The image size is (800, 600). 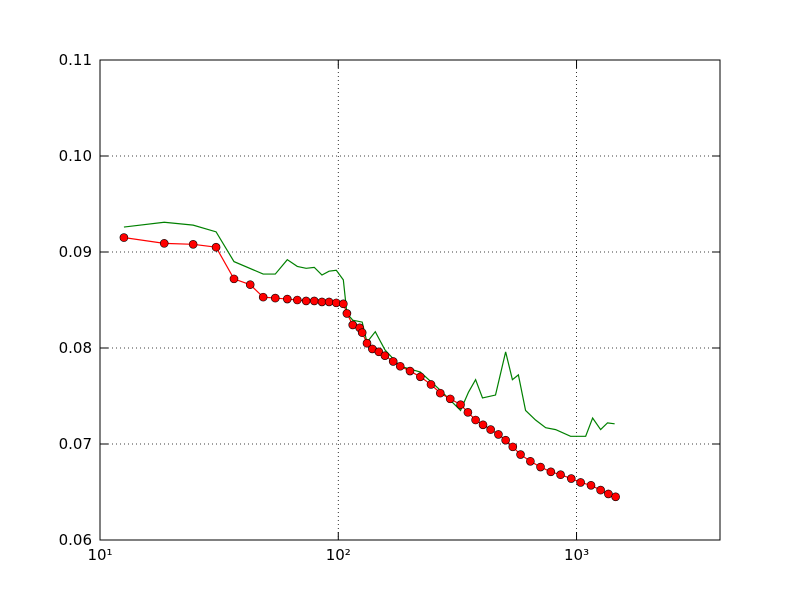 I want to click on y-tick-label: 0.10, so click(x=75, y=156).